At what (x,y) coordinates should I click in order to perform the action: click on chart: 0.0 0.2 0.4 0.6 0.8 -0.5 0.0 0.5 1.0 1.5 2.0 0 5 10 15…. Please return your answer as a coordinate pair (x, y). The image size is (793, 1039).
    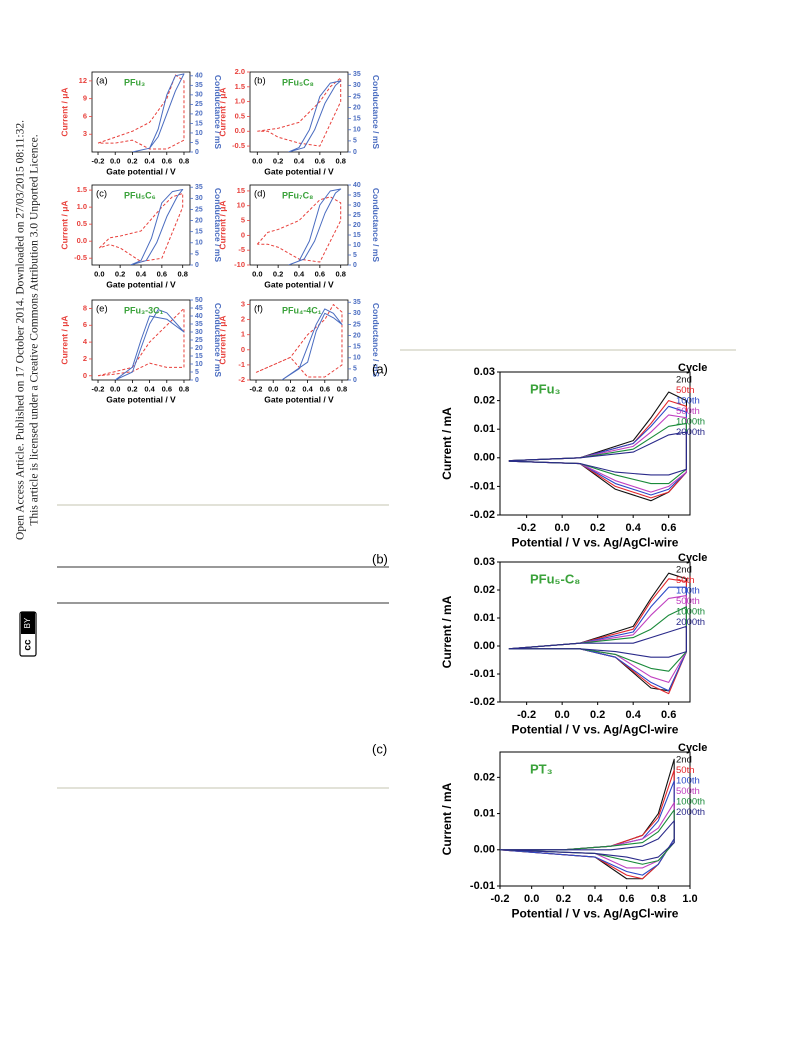
    Looking at the image, I should click on (299, 122).